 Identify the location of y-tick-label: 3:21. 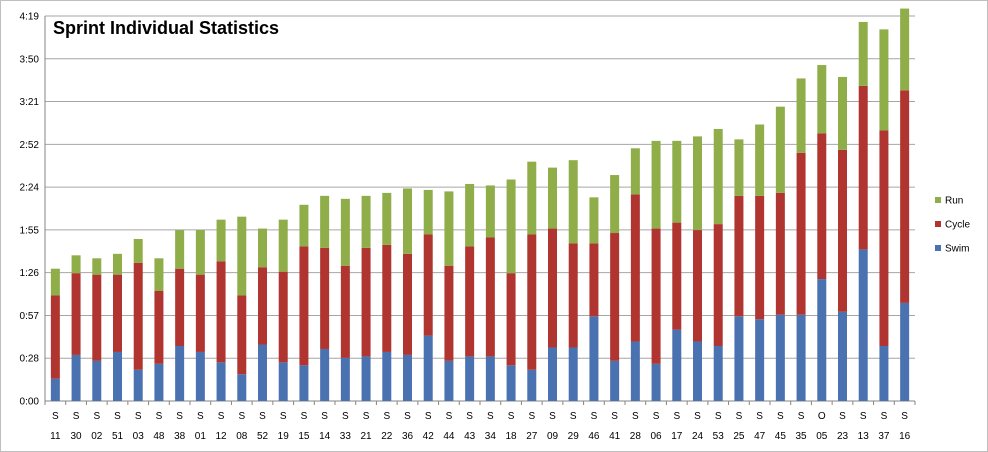
(30, 102).